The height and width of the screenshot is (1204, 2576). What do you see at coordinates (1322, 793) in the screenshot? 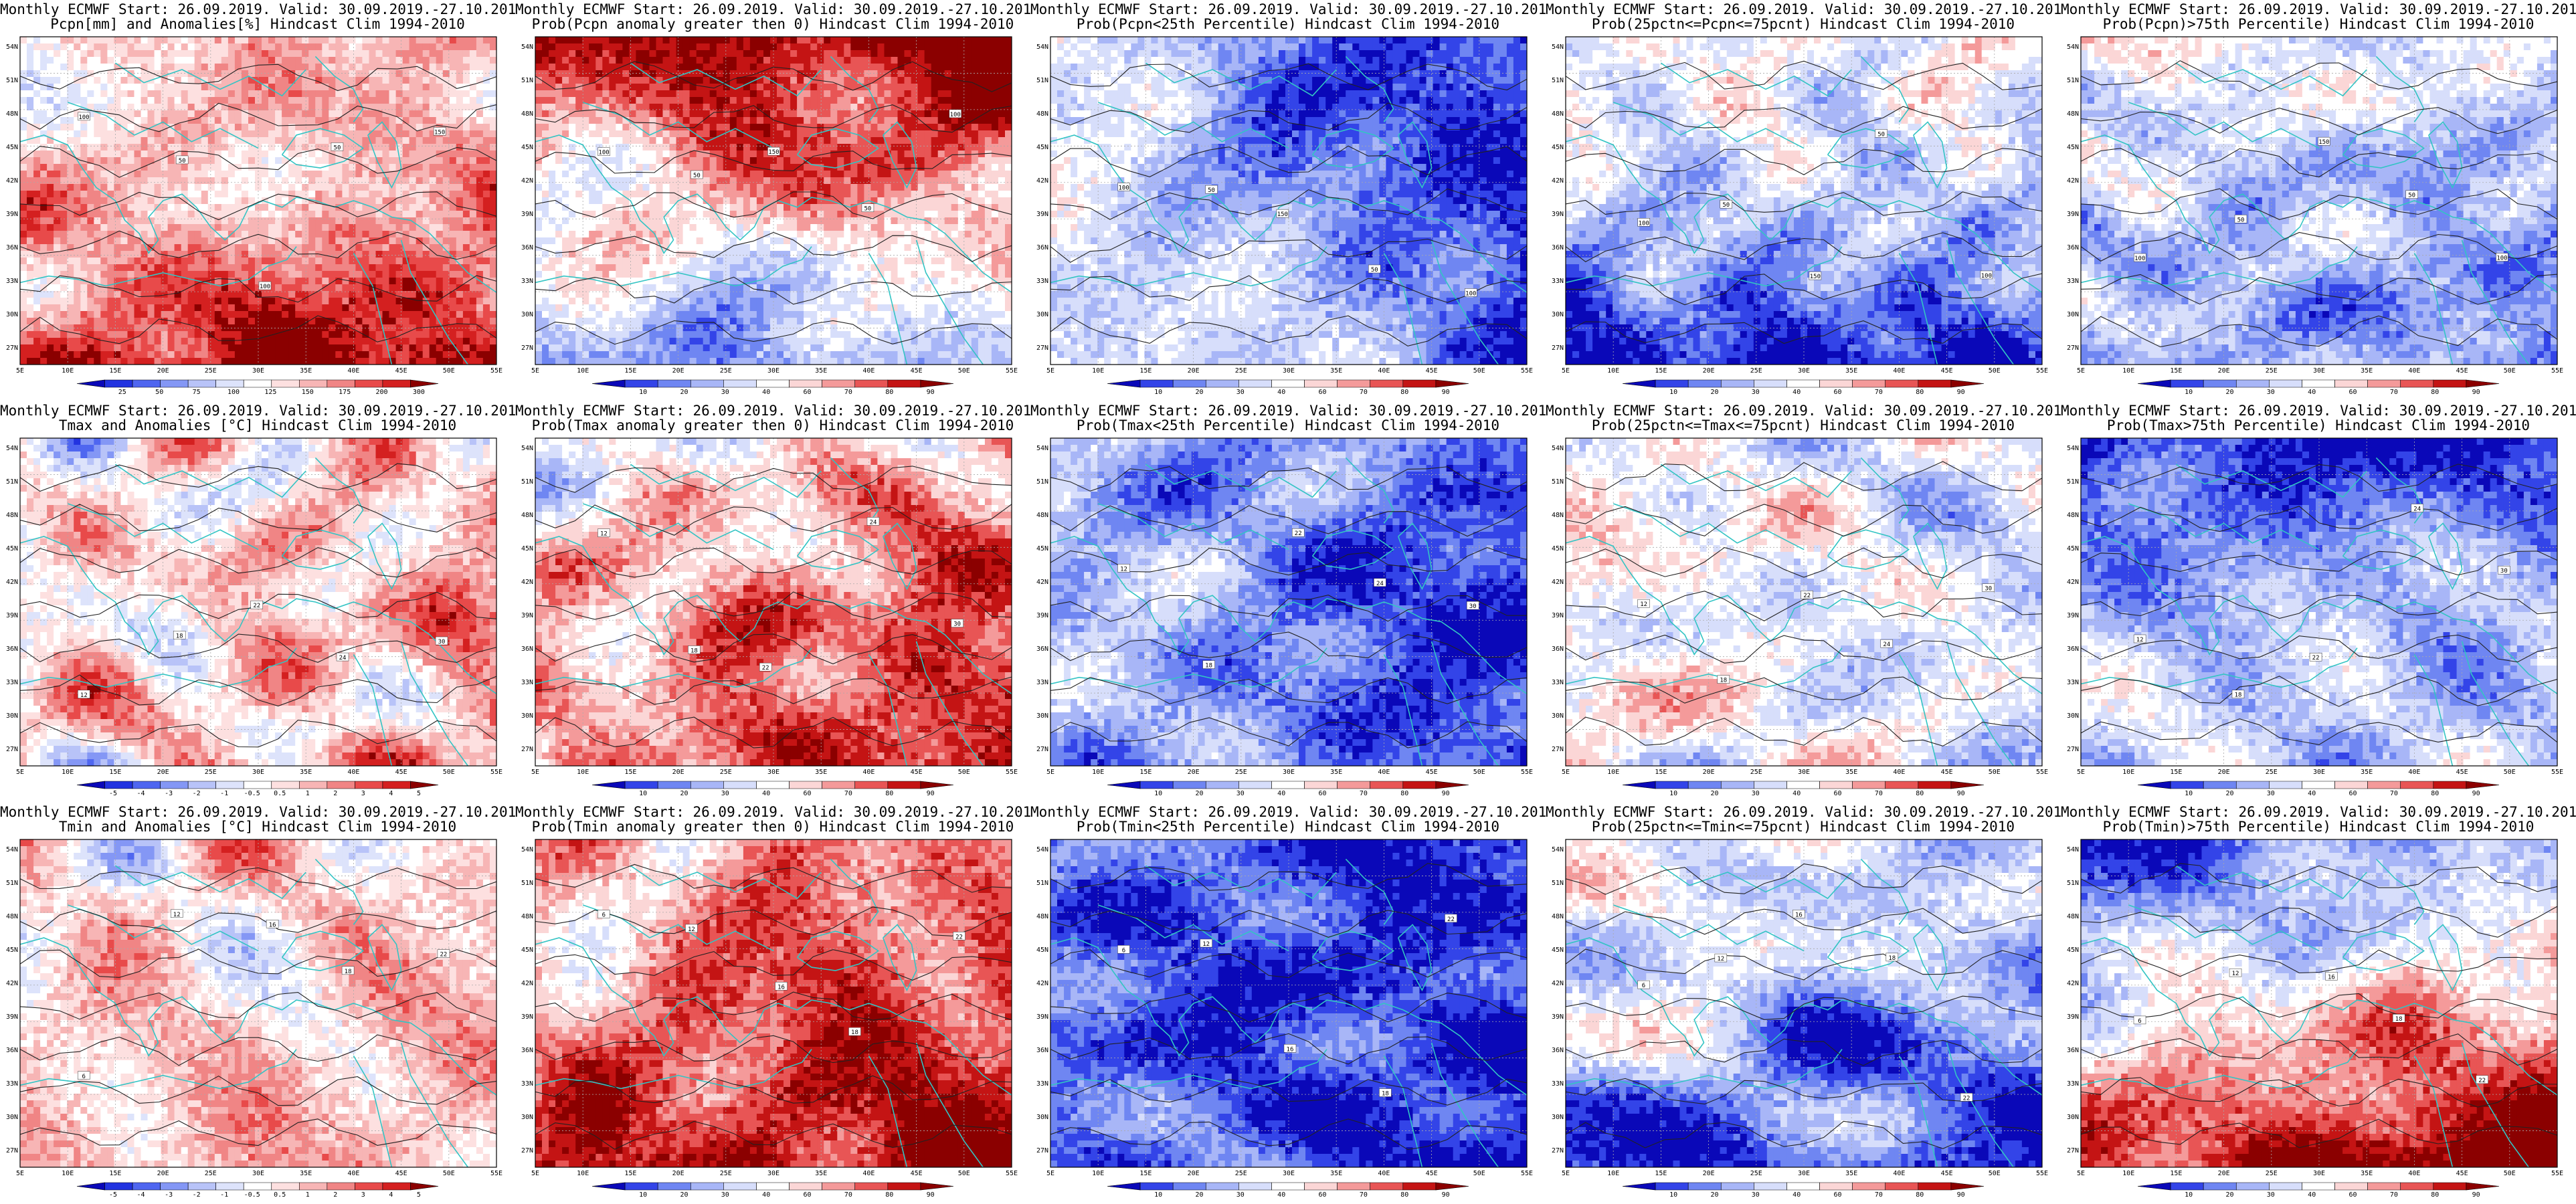
I see `colorbar-tick-label: 60` at bounding box center [1322, 793].